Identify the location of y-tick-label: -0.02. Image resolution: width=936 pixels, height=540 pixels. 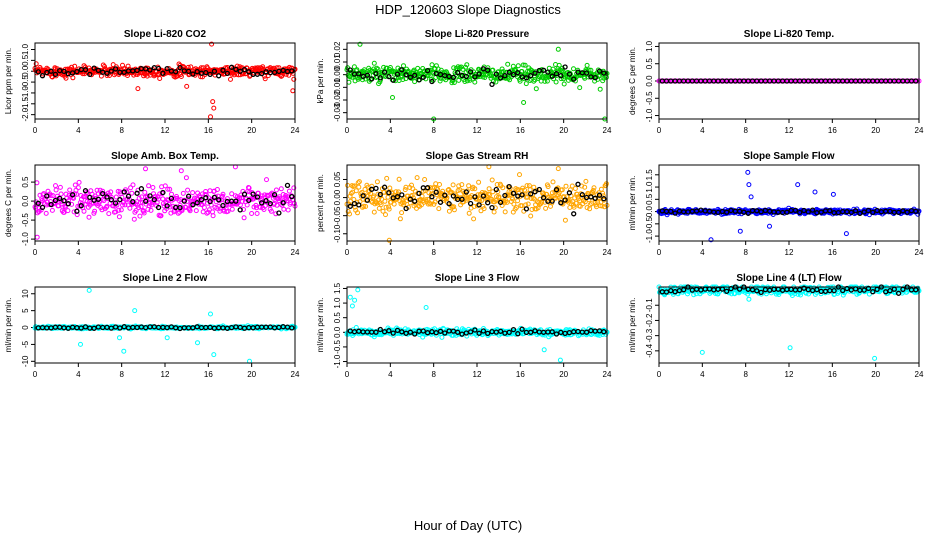
(337, 99).